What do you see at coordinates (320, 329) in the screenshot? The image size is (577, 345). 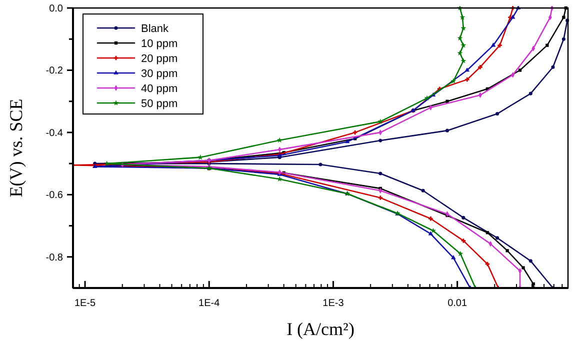 I see `x-axis-title: I (A/cm²)` at bounding box center [320, 329].